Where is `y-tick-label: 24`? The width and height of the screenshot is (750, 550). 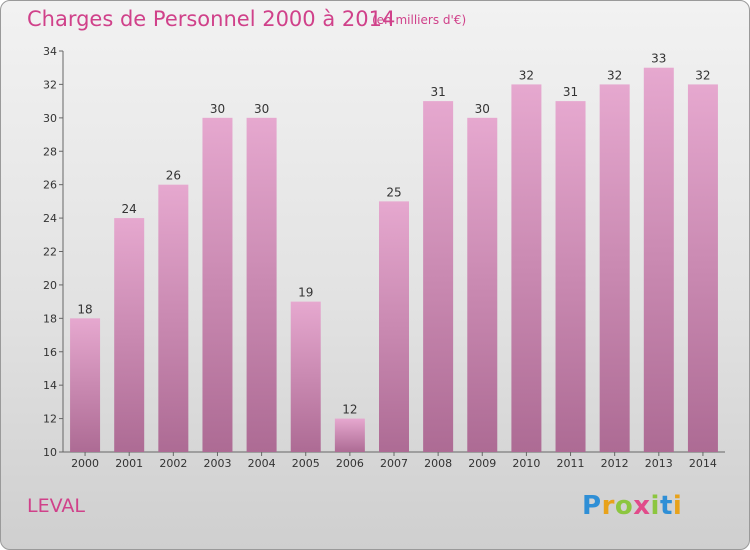 y-tick-label: 24 is located at coordinates (50, 218).